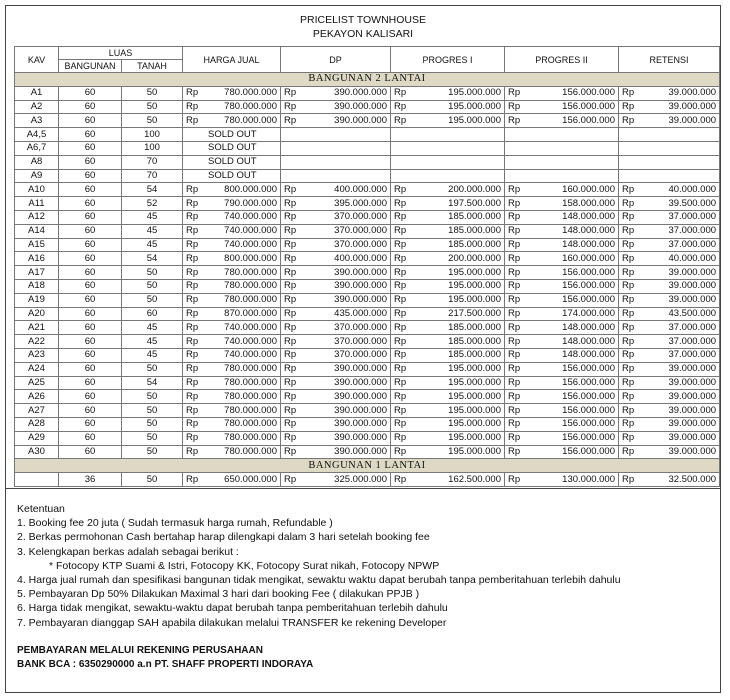  Describe the element at coordinates (447, 314) in the screenshot. I see `money: Rp 217.500.000` at that location.